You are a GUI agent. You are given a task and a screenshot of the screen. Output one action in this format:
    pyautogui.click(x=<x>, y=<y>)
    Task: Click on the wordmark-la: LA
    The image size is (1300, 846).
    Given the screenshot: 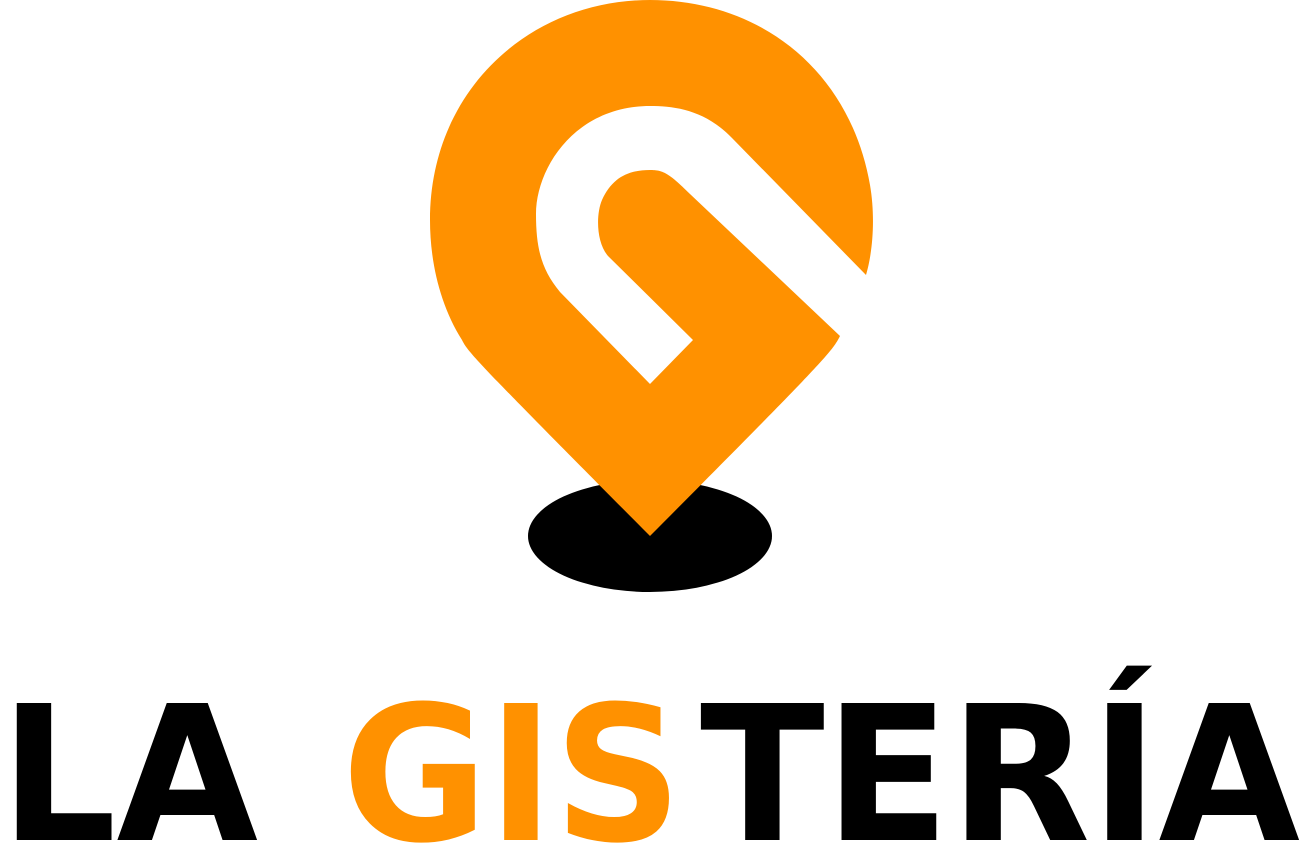 What is the action you would take?
    pyautogui.click(x=129, y=756)
    